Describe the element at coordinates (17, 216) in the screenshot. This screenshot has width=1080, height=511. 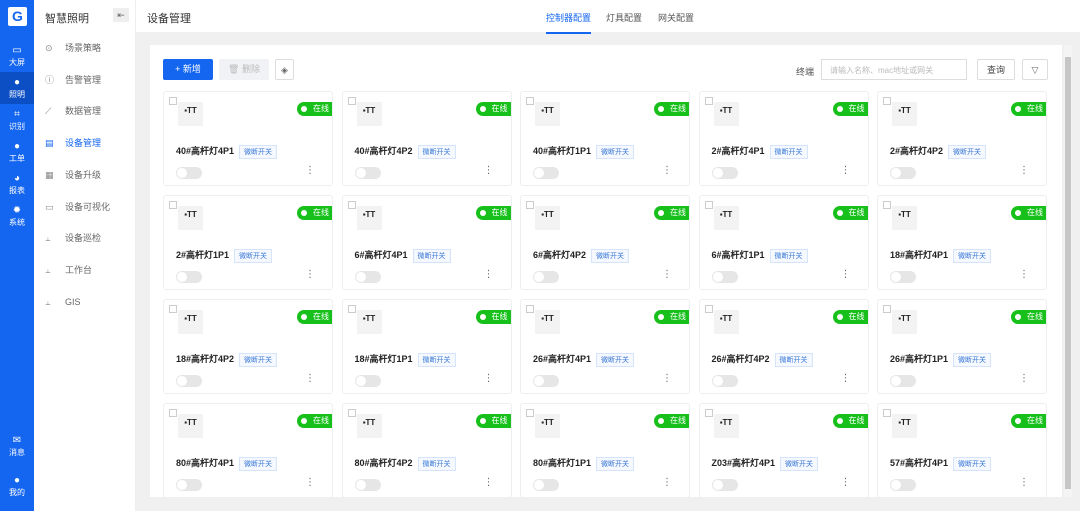
I see `rail-item: ✹ 系统` at that location.